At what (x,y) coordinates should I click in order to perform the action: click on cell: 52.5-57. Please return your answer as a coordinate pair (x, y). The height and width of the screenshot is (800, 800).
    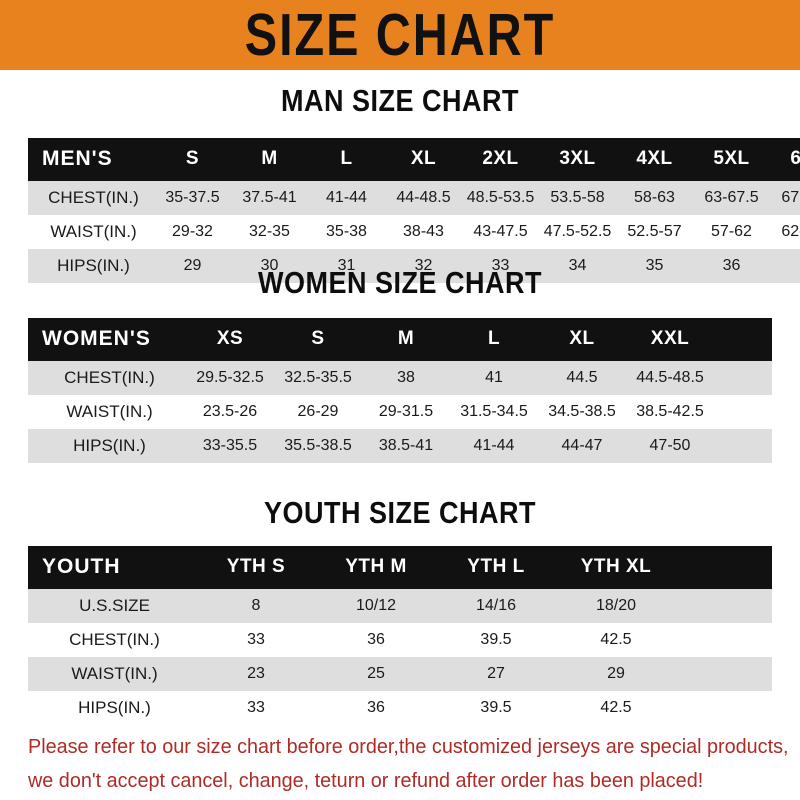
    Looking at the image, I should click on (654, 231).